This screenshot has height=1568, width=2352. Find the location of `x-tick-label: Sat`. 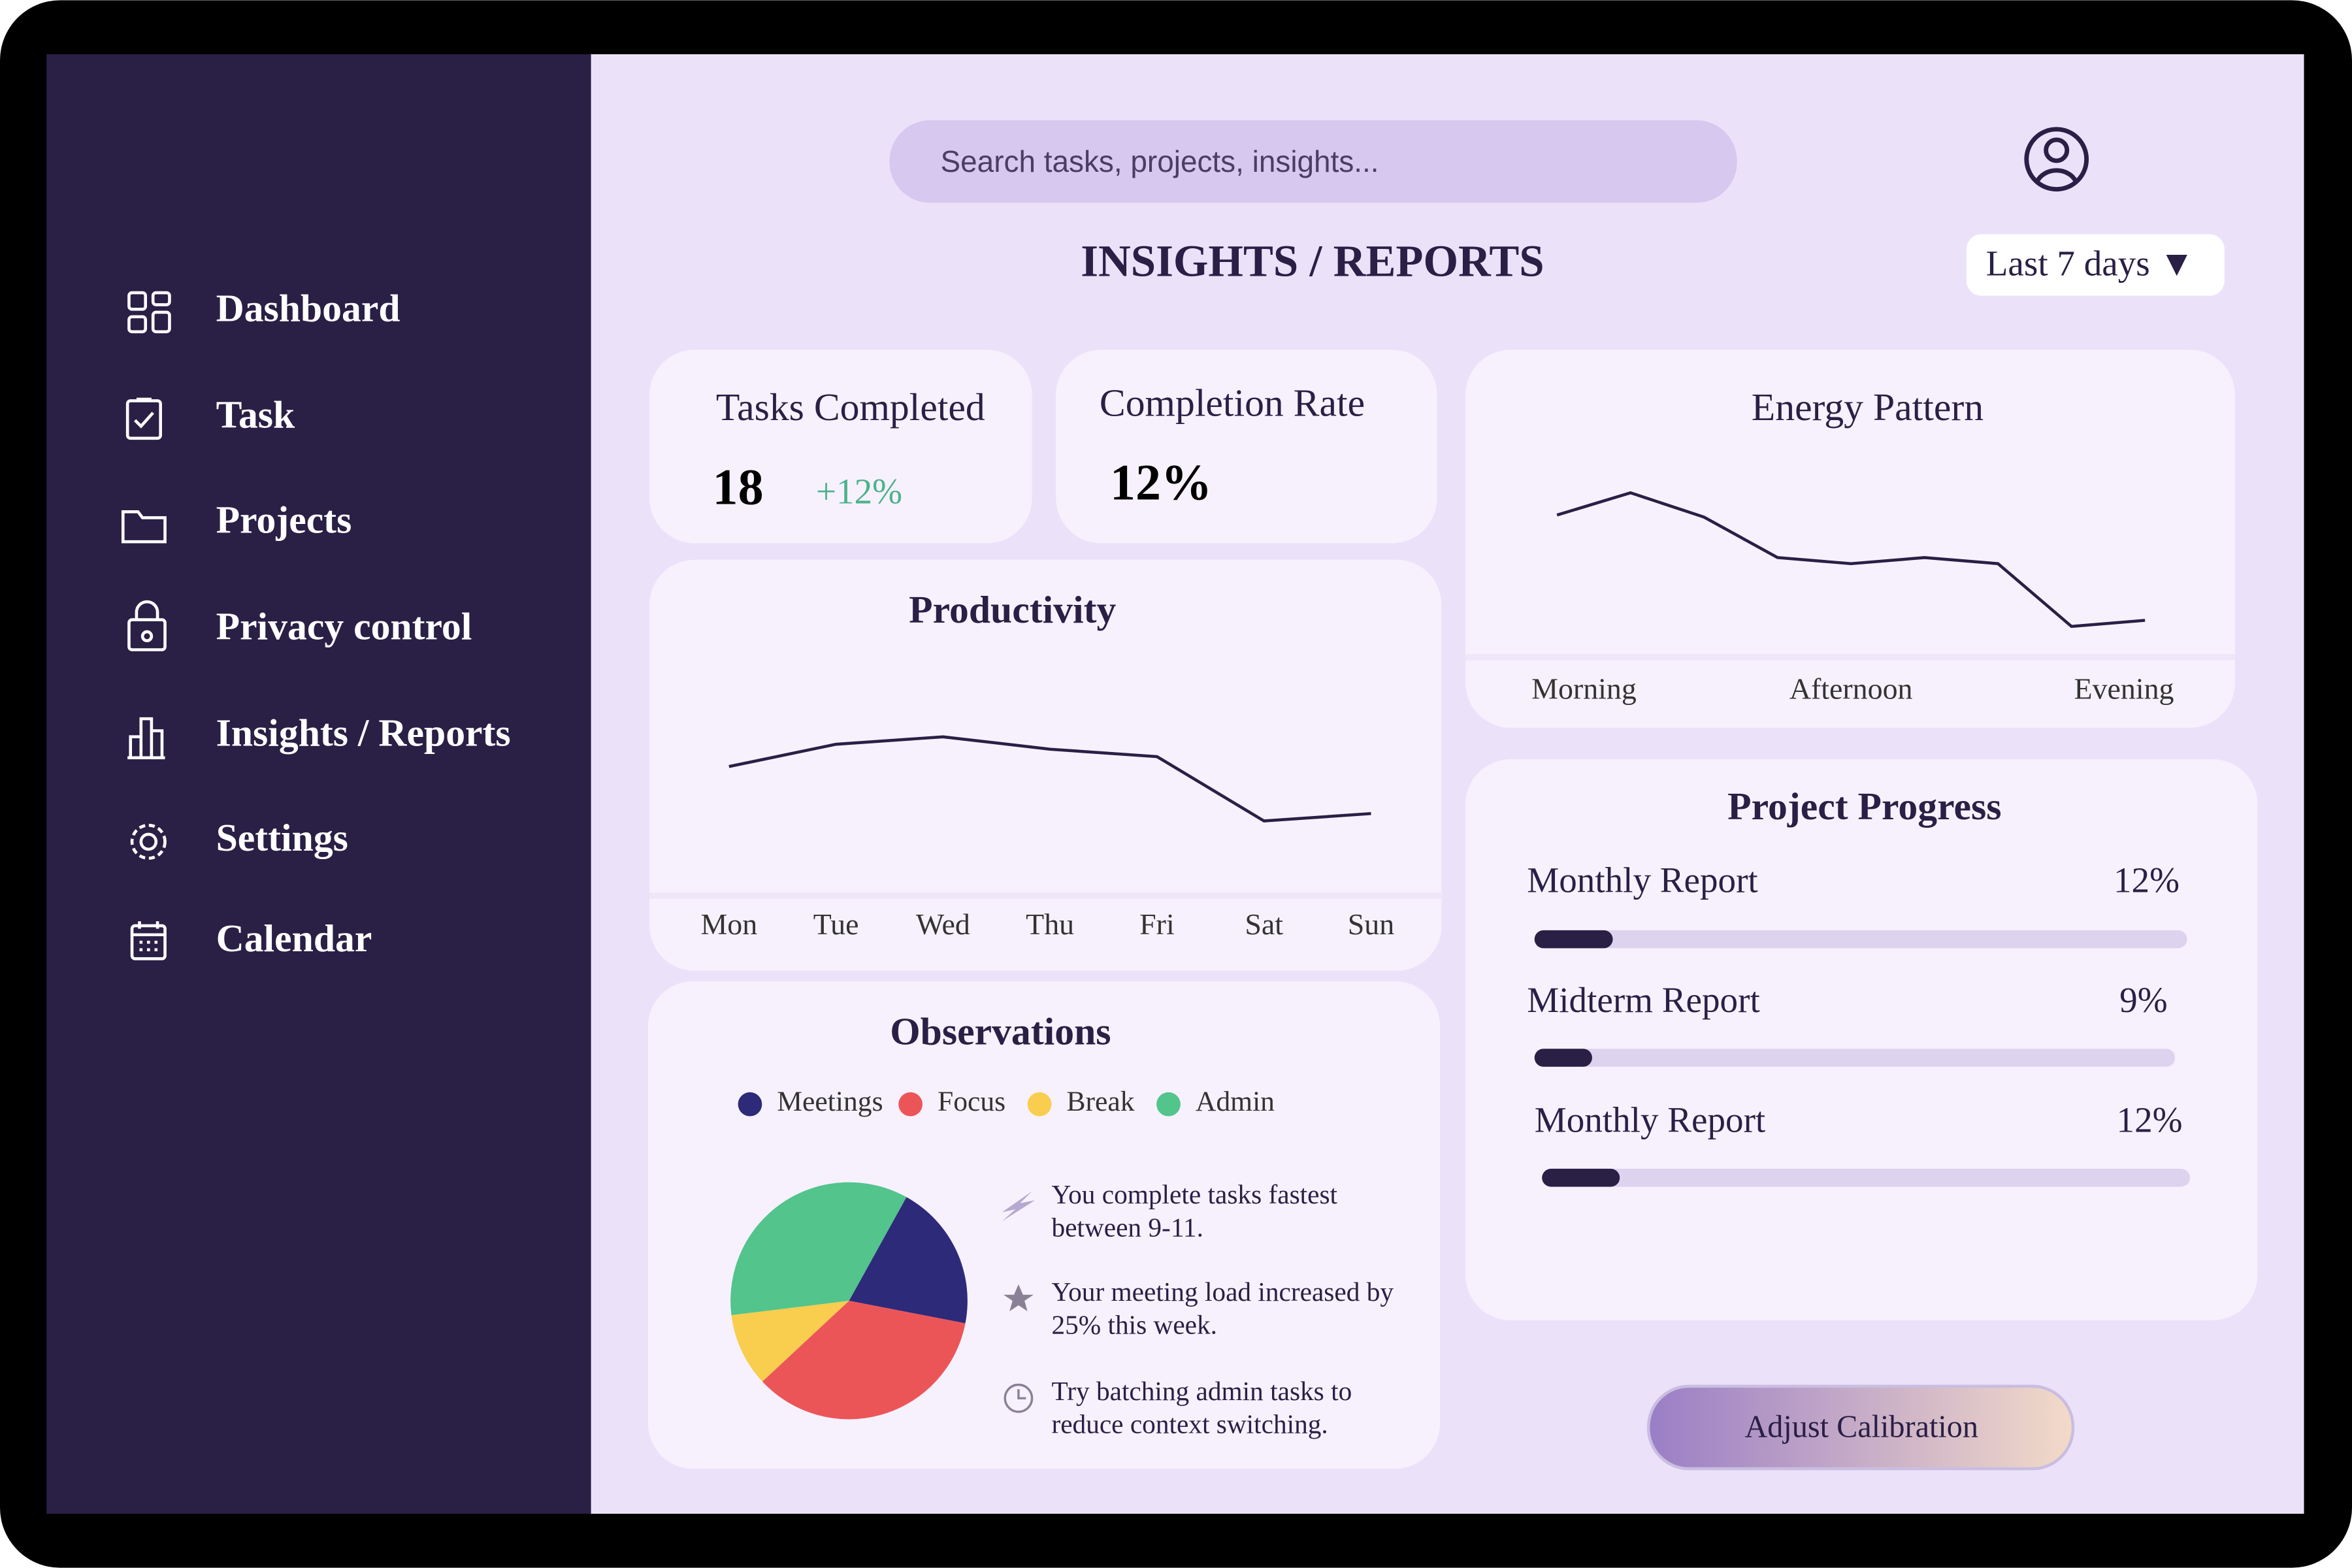

x-tick-label: Sat is located at coordinates (1264, 924).